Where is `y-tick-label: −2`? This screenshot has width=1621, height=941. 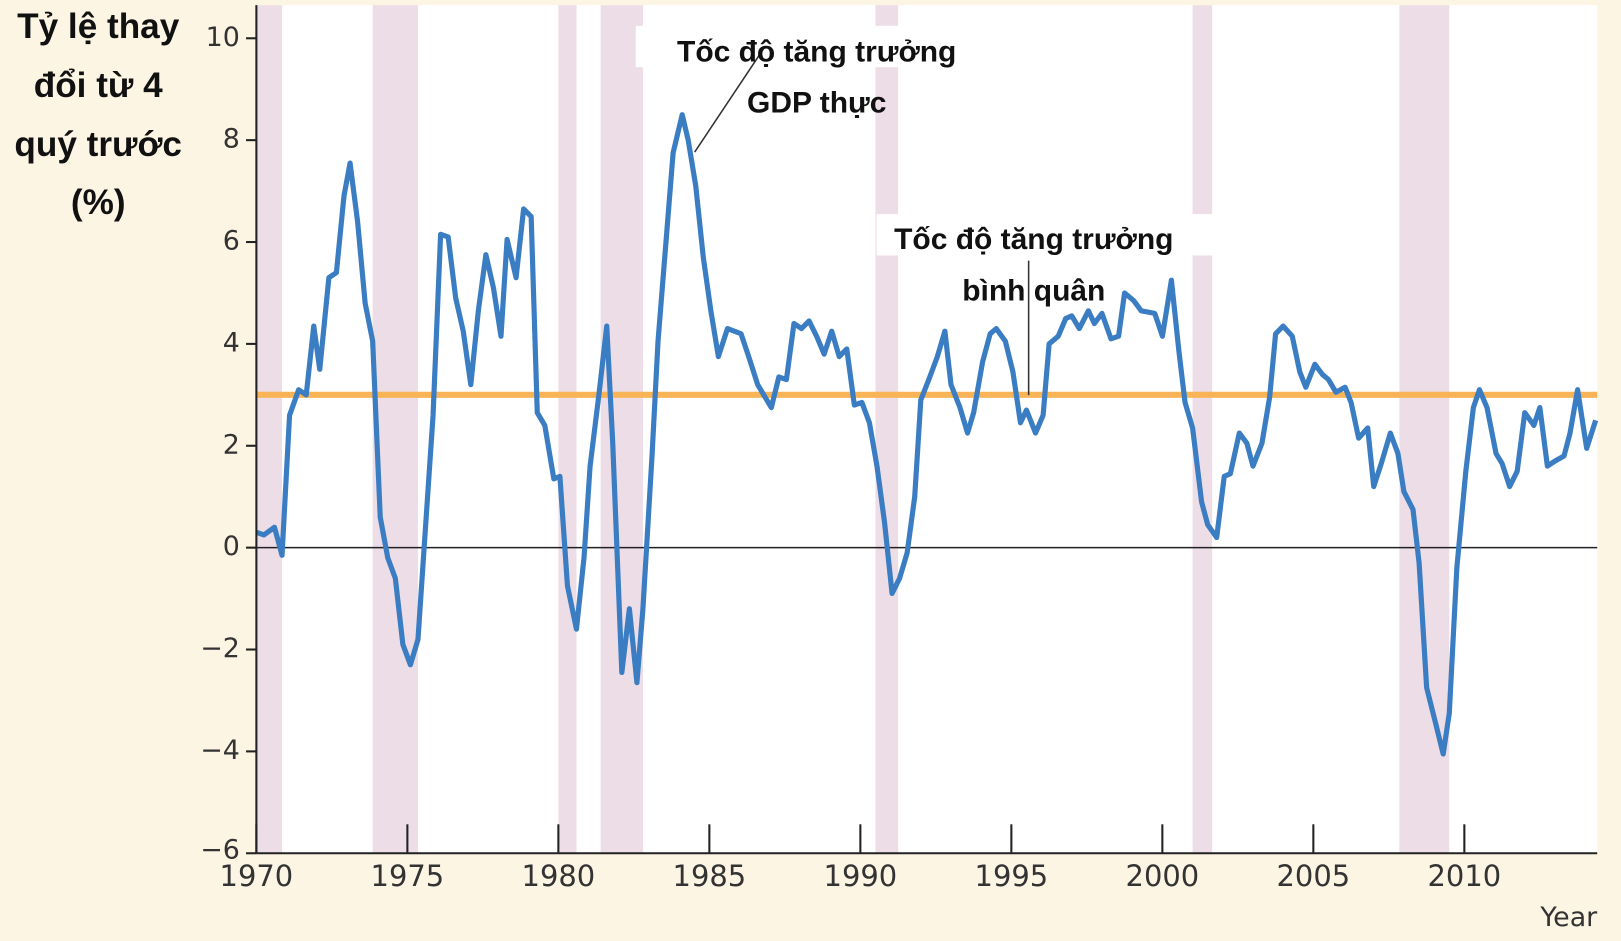 y-tick-label: −2 is located at coordinates (220, 648).